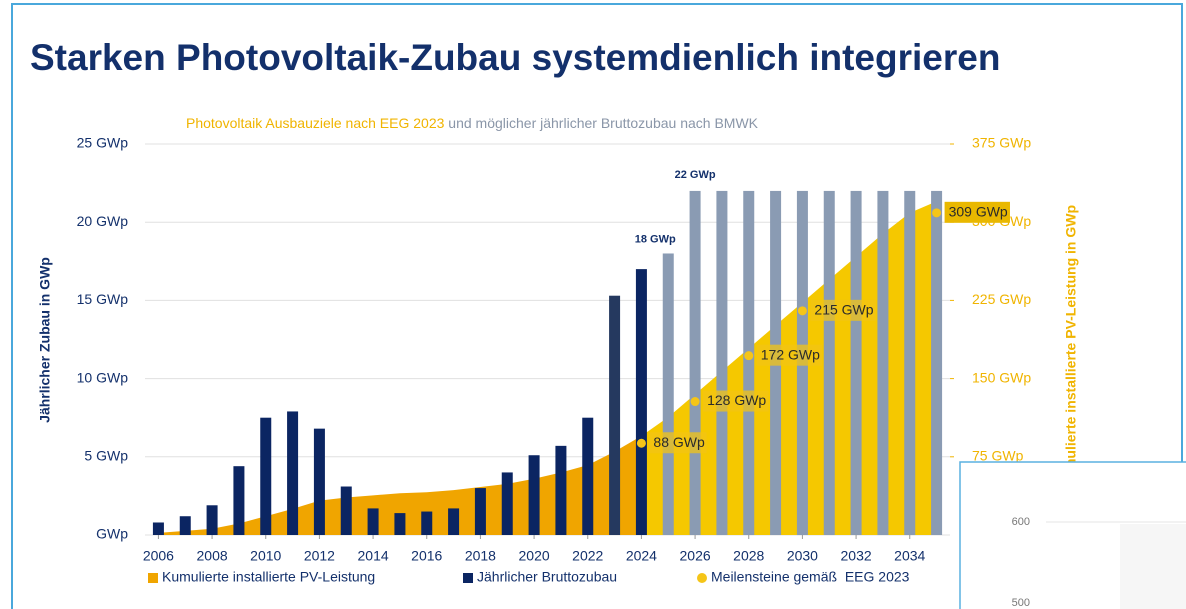  What do you see at coordinates (641, 556) in the screenshot?
I see `x-tick-label: 2024` at bounding box center [641, 556].